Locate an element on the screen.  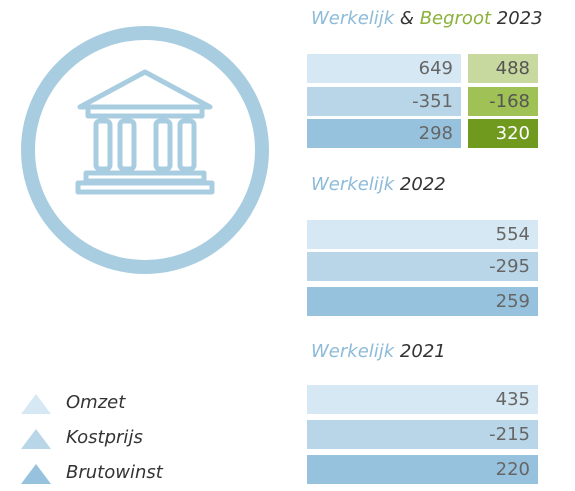
title-part: 2021 is located at coordinates (422, 351).